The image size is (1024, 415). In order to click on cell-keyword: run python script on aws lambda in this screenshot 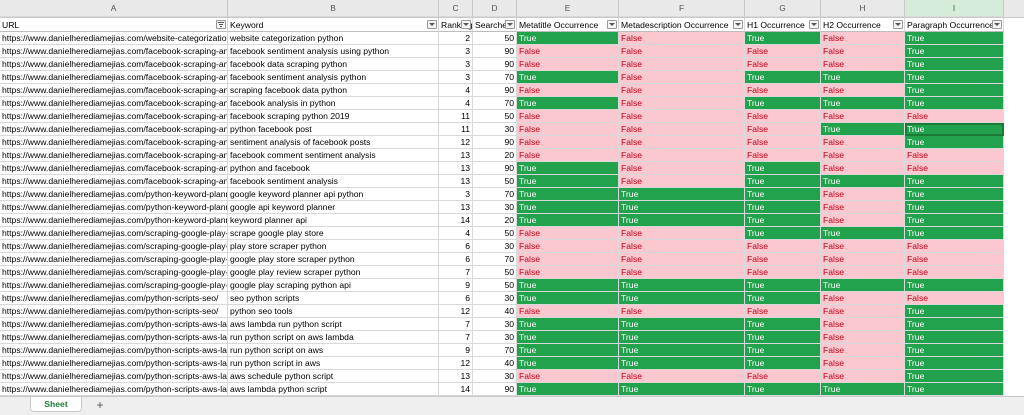, I will do `click(333, 337)`.